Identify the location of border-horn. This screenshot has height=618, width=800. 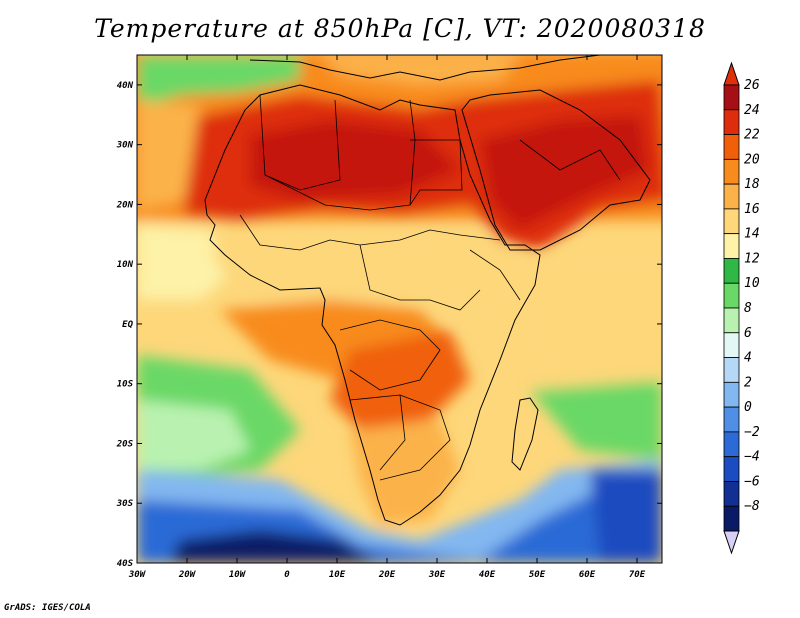
(495, 275).